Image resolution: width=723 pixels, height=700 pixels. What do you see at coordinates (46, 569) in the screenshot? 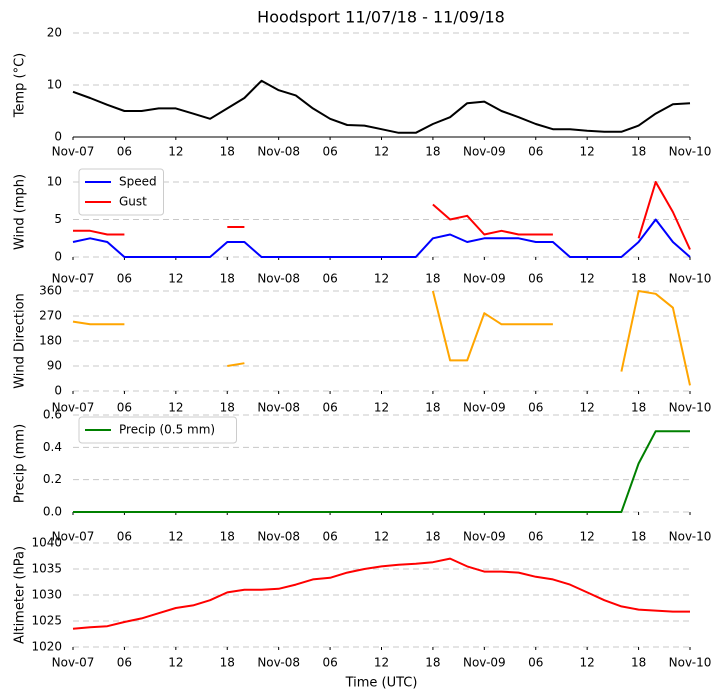
I see `y-tick-label: 1035` at bounding box center [46, 569].